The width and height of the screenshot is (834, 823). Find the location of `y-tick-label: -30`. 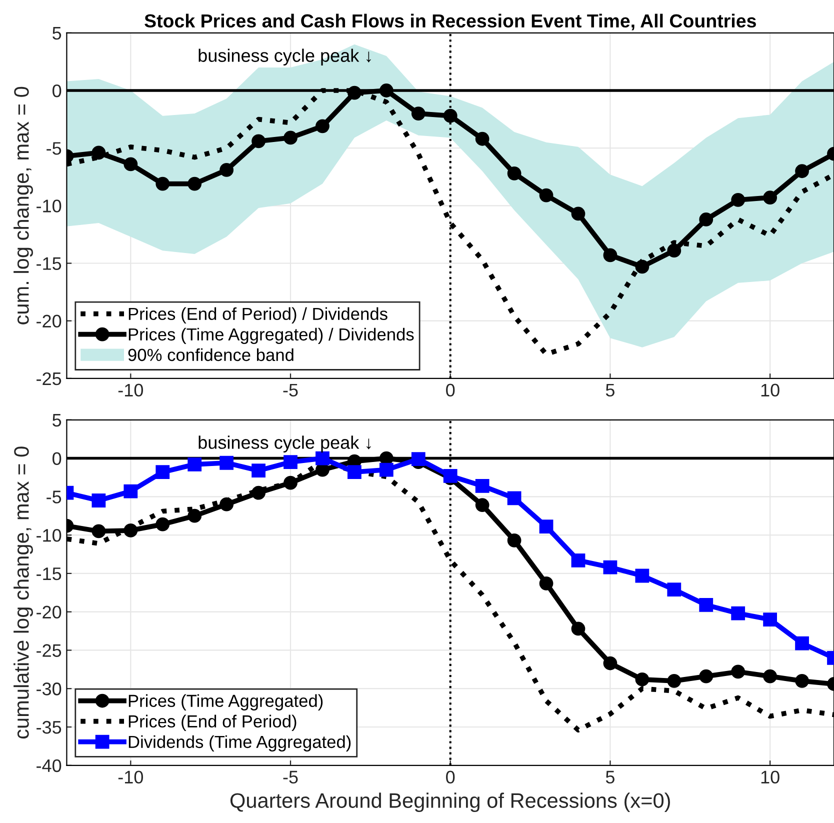

y-tick-label: -30 is located at coordinates (49, 689).